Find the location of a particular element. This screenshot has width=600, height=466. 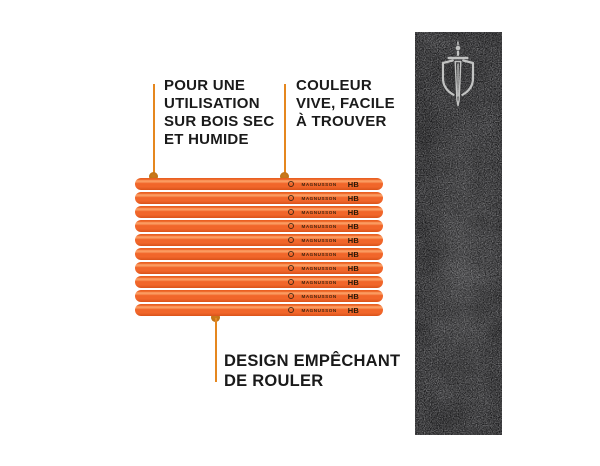

annotation-top-left: POUR UNE UTILISATION SUR BOIS SEC ET HUMIDE is located at coordinates (219, 113).